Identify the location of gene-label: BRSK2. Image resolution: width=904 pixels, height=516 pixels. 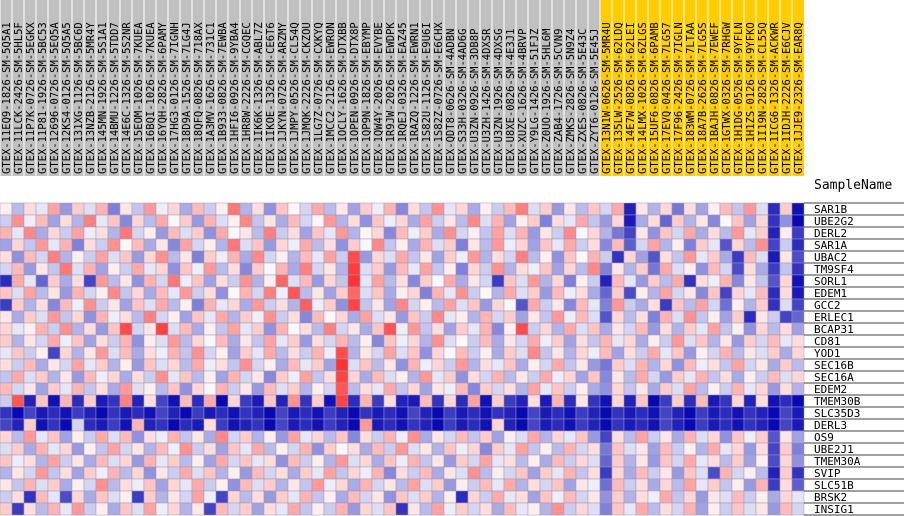
(830, 497).